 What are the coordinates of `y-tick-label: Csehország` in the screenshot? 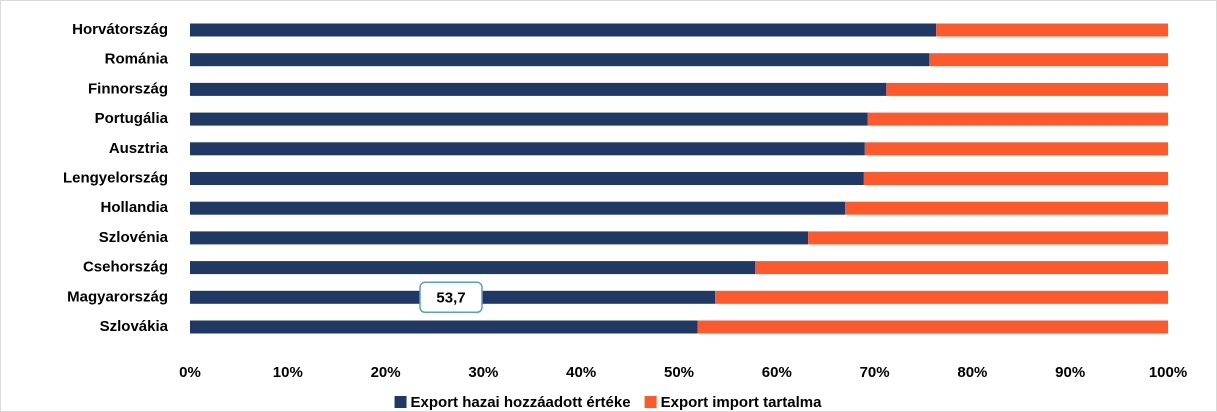 It's located at (125, 267).